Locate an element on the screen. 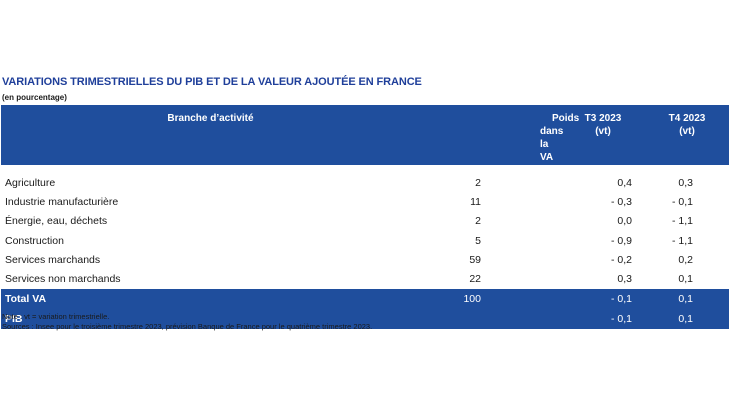 The image size is (730, 410). cell-t3: 0,3 is located at coordinates (624, 279).